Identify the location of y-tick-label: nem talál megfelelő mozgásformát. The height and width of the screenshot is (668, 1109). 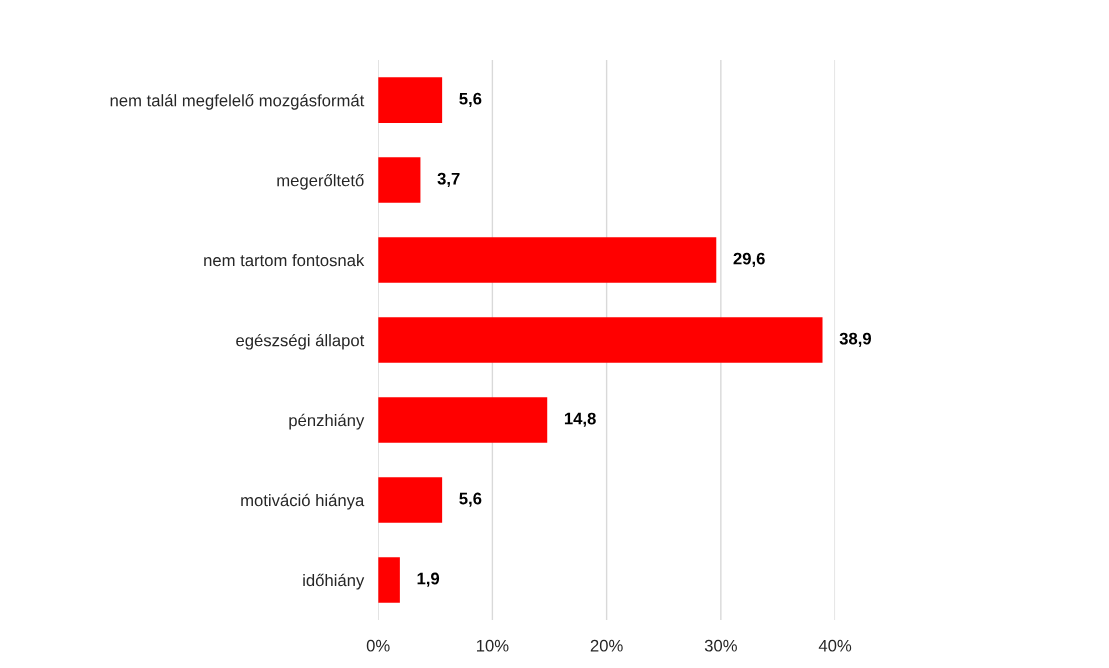
(237, 101).